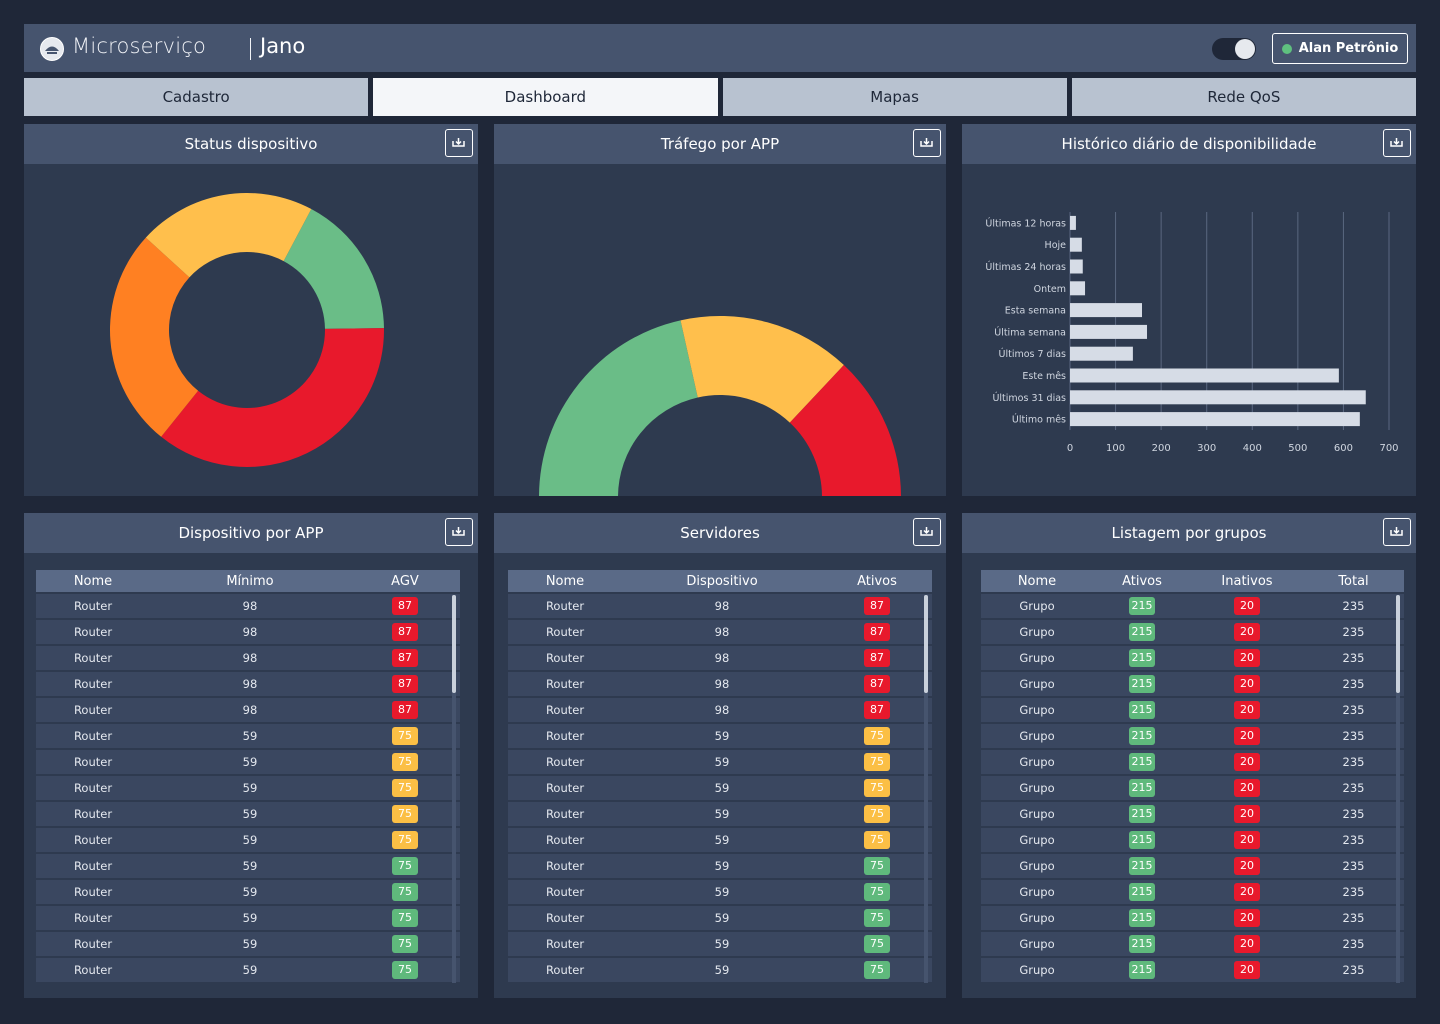  I want to click on chart, so click(720, 406).